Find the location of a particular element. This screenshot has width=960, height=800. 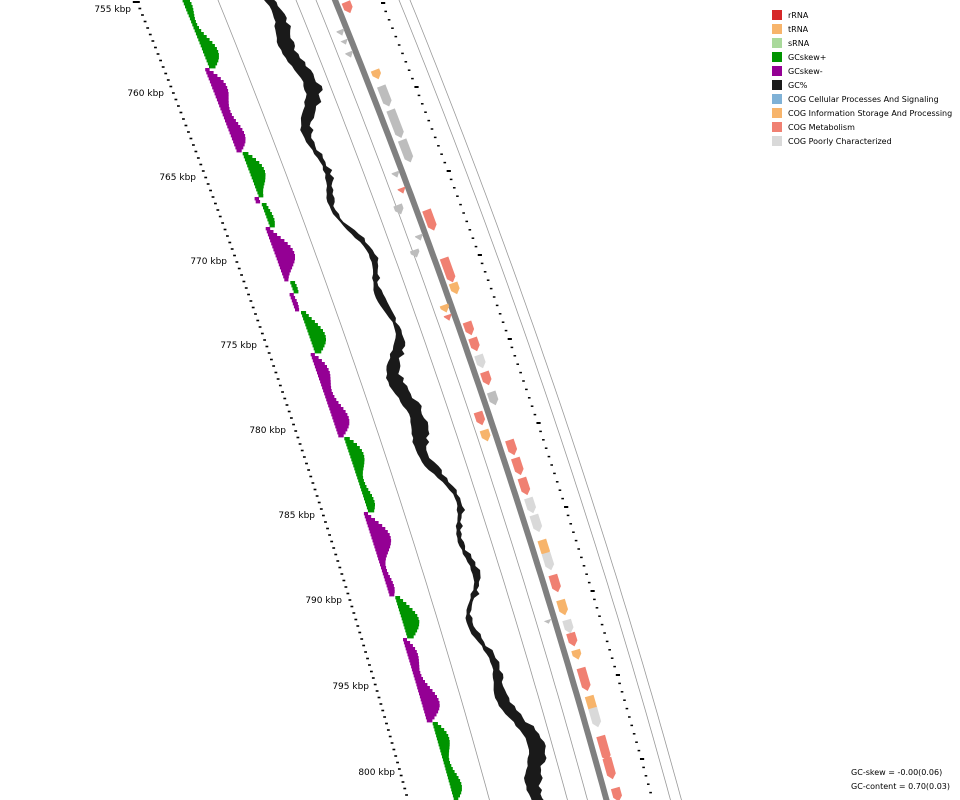

legend-label: sRNA is located at coordinates (799, 43).